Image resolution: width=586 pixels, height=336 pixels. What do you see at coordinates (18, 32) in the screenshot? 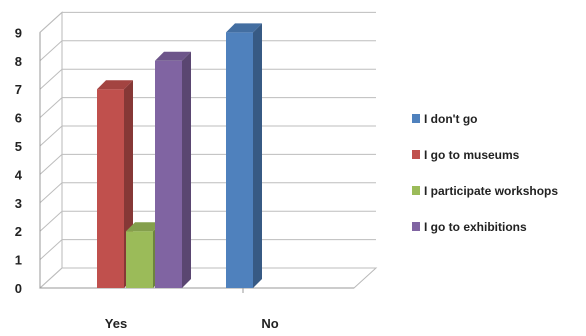
I see `y-tick-label: 9` at bounding box center [18, 32].